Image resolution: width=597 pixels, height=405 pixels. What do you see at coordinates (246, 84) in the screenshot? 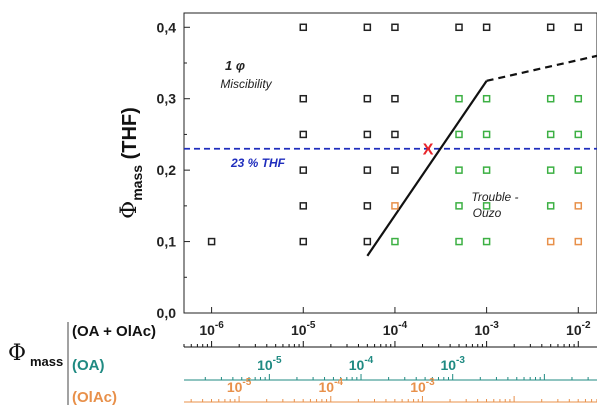
I see `miscibility-annotation: Miscibility` at bounding box center [246, 84].